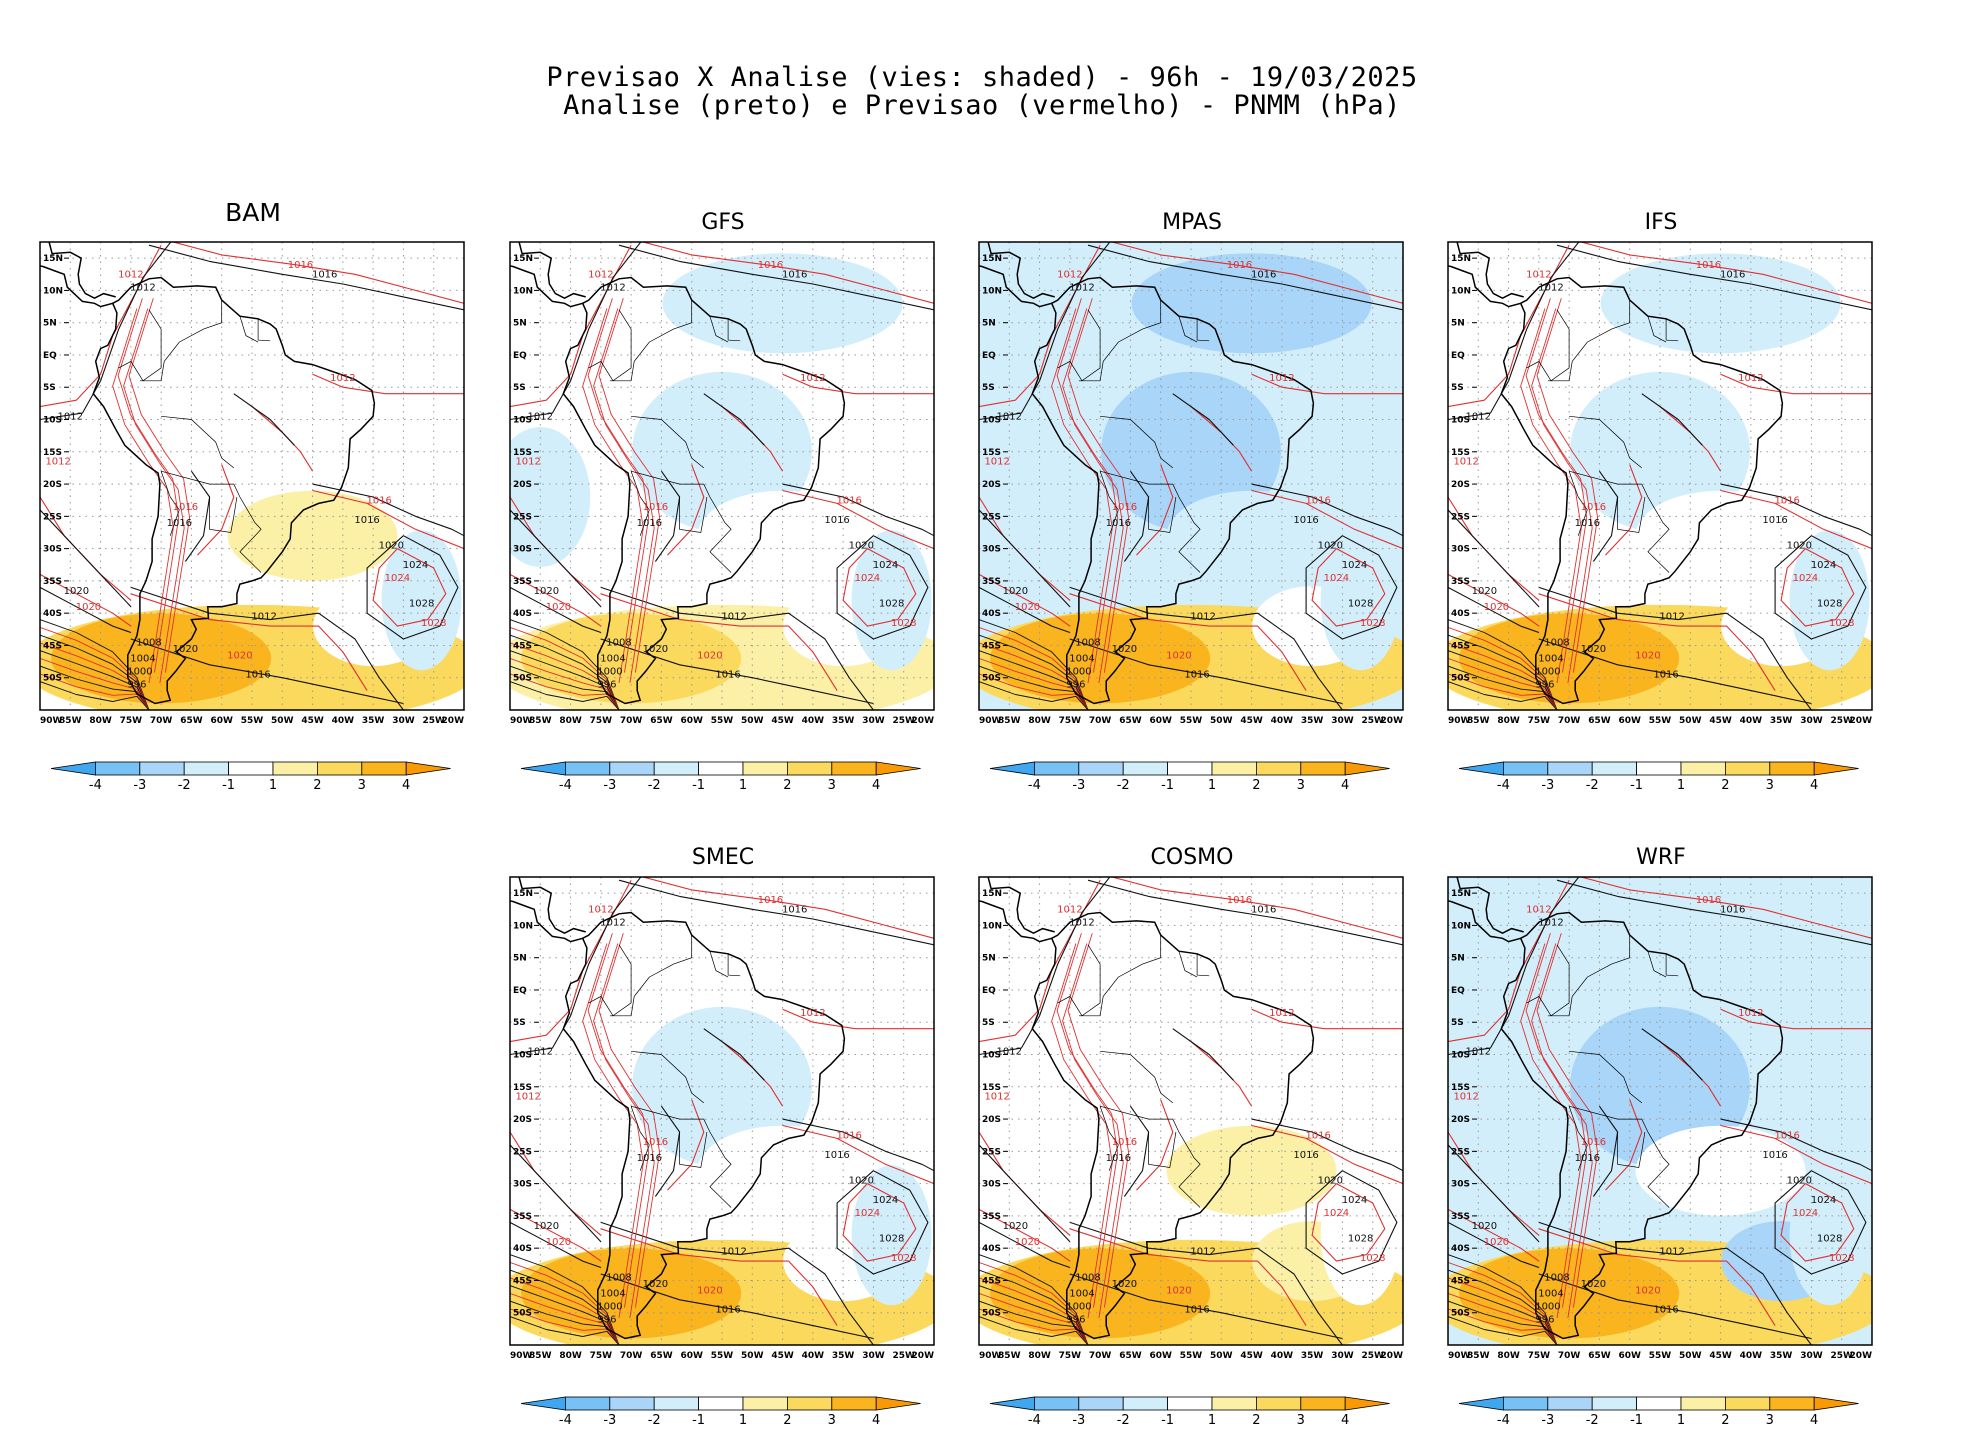  What do you see at coordinates (991, 614) in the screenshot?
I see `lat-label: 40S` at bounding box center [991, 614].